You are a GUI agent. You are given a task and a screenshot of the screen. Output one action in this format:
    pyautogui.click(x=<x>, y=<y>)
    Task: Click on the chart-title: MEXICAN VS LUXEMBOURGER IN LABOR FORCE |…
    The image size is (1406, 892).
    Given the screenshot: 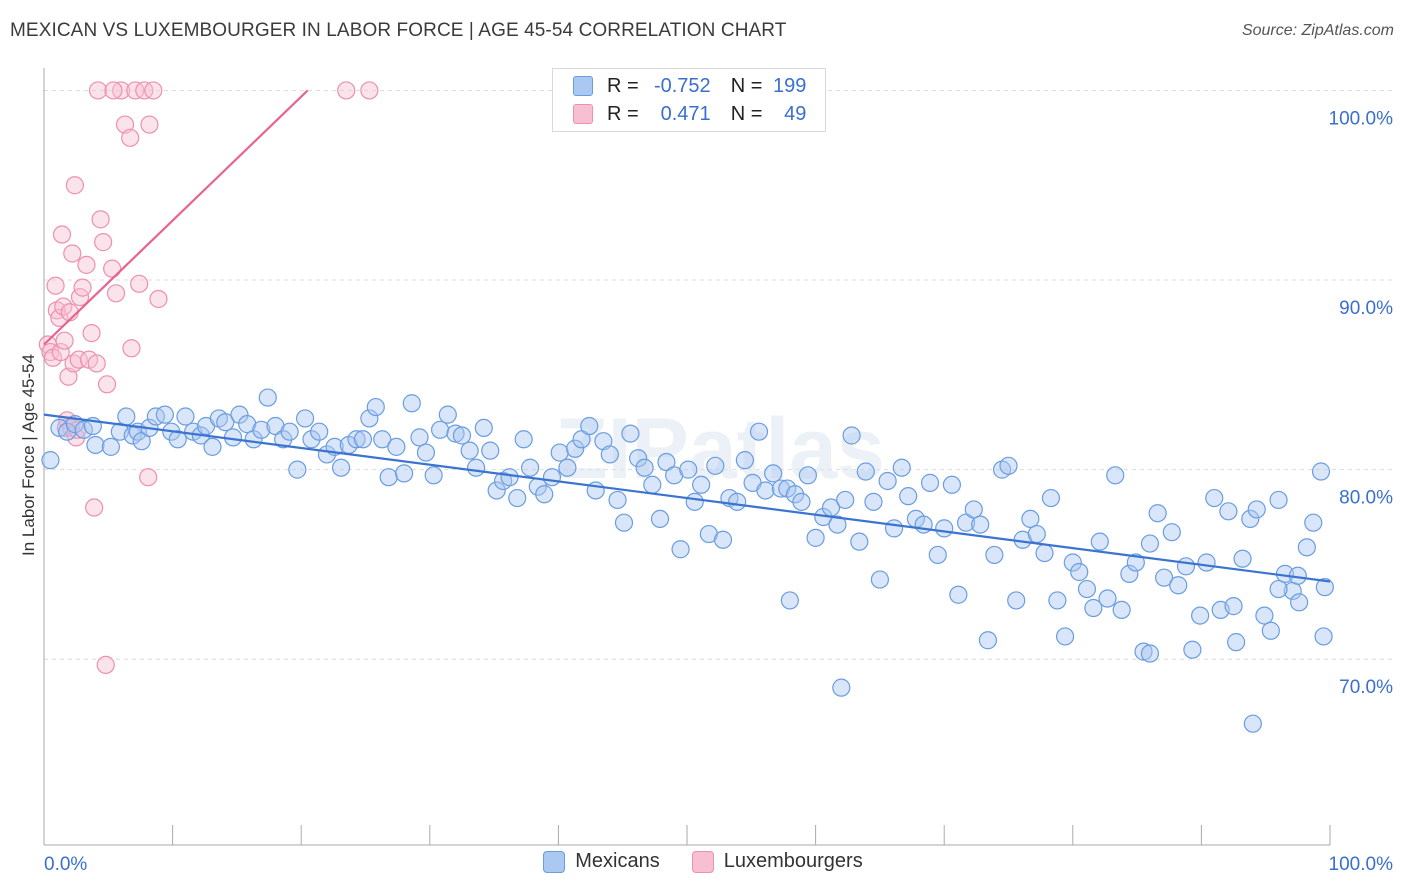 What is the action you would take?
    pyautogui.click(x=398, y=30)
    